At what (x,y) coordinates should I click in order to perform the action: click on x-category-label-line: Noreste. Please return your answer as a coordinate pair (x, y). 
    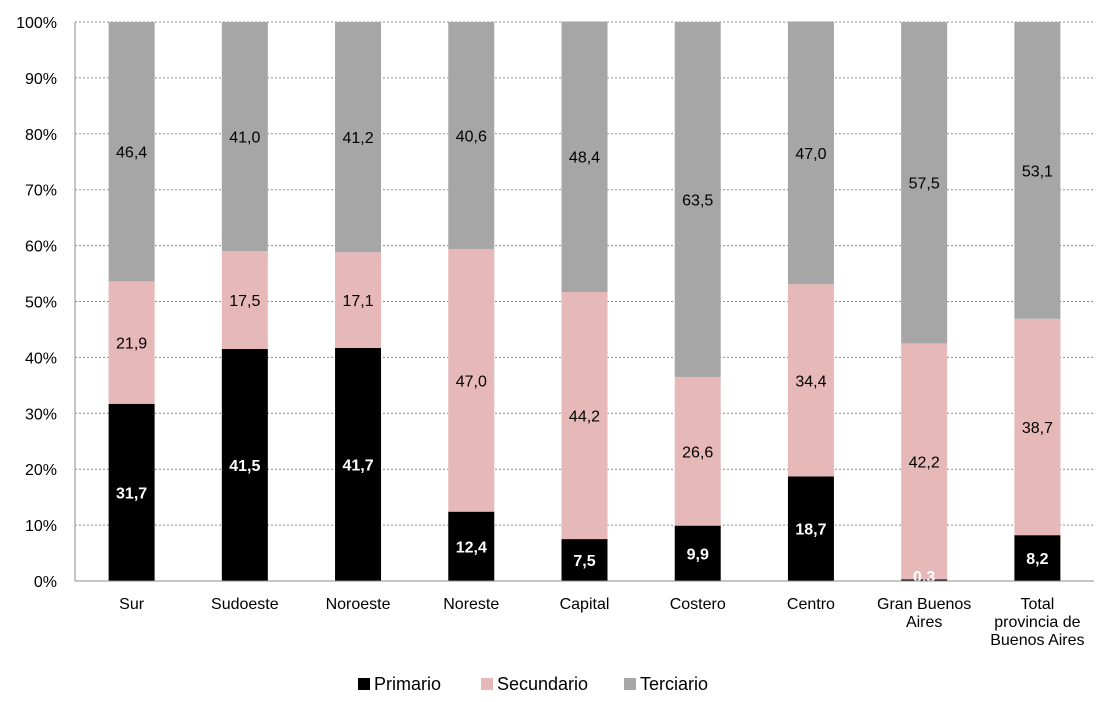
    Looking at the image, I should click on (471, 604).